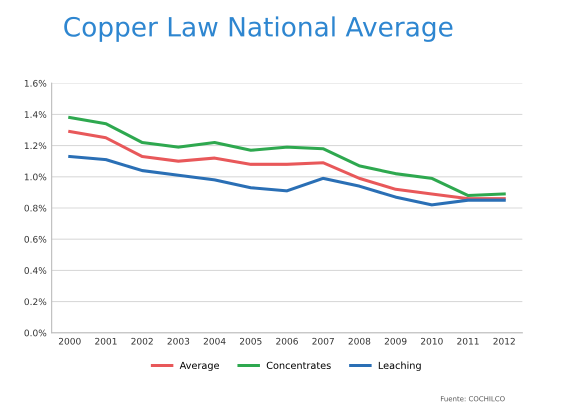  Describe the element at coordinates (35, 114) in the screenshot. I see `y-tick-label: 1.4%` at that location.